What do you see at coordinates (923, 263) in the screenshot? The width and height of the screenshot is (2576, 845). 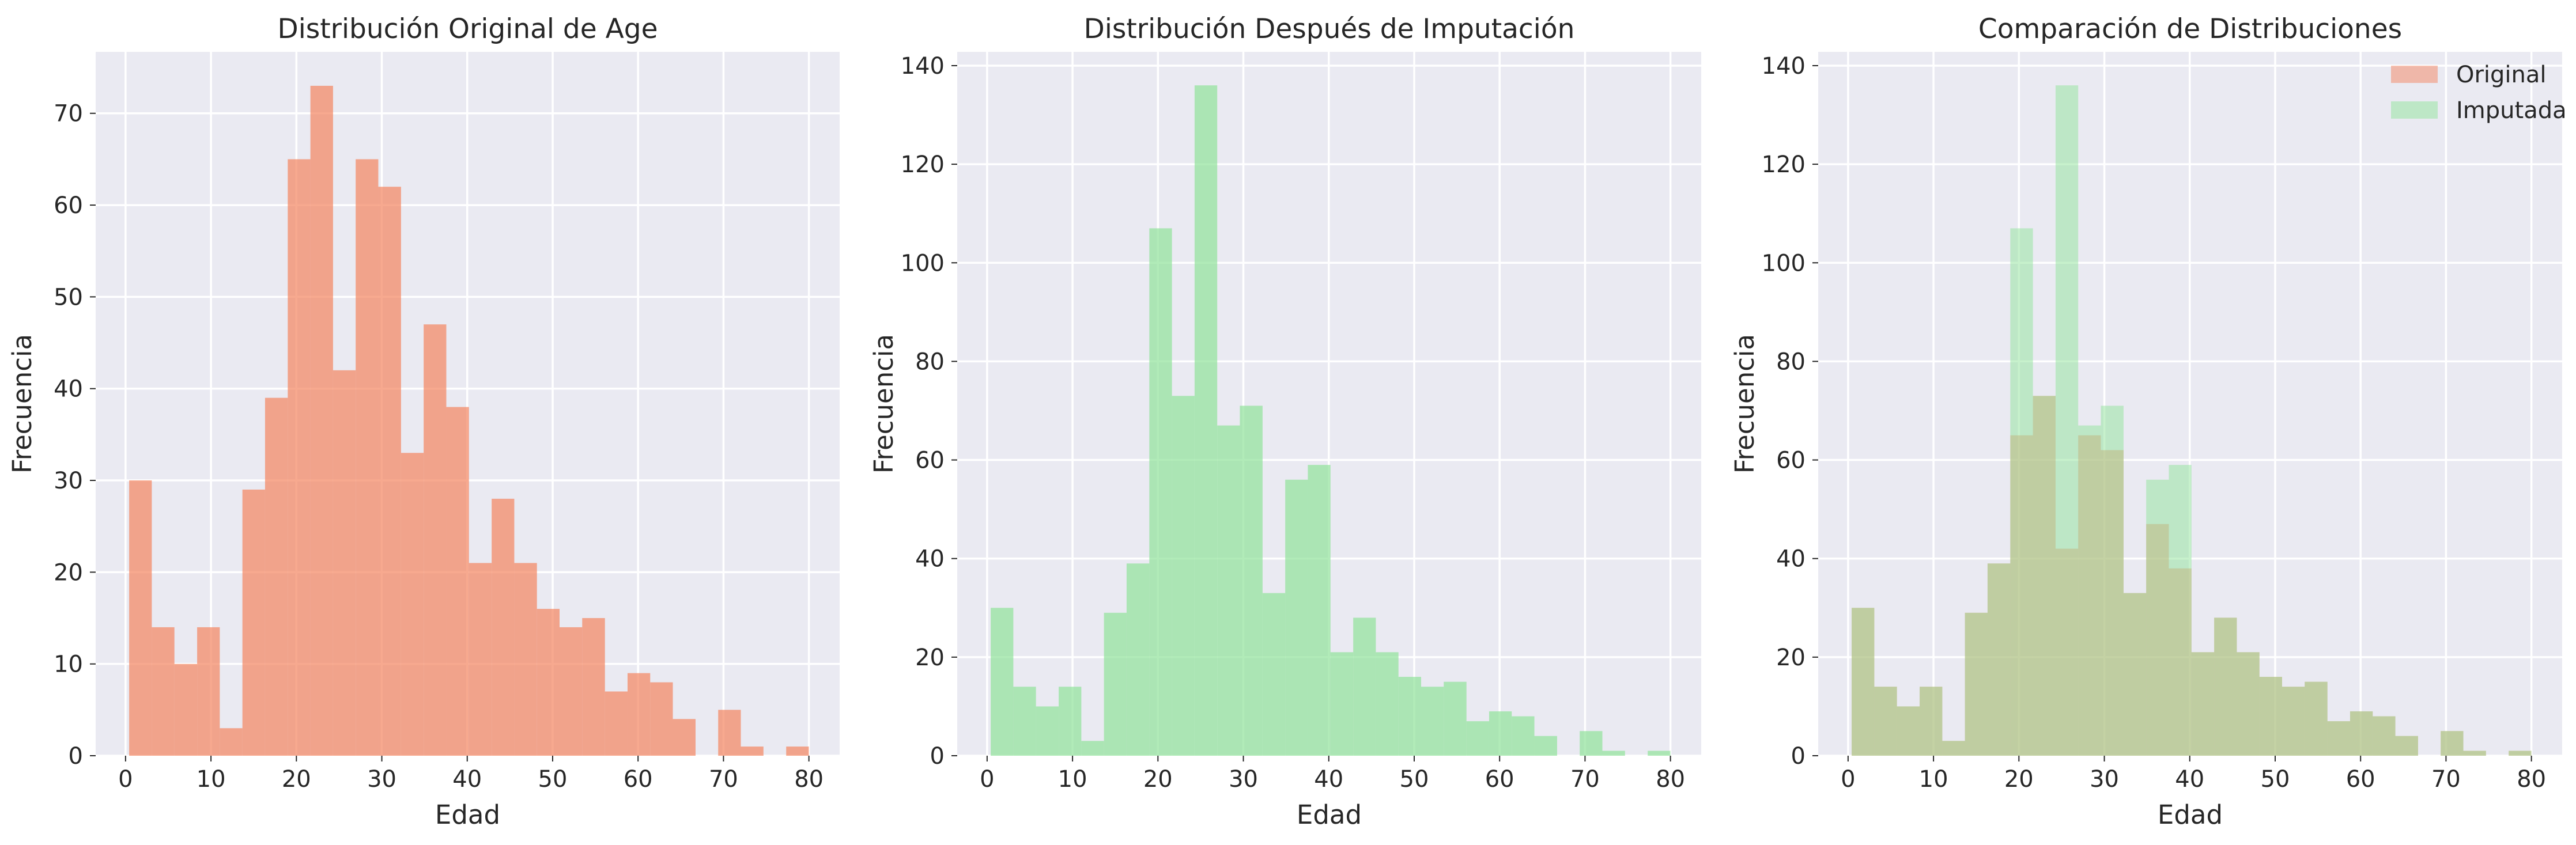 I see `y-tick-label: 100` at bounding box center [923, 263].